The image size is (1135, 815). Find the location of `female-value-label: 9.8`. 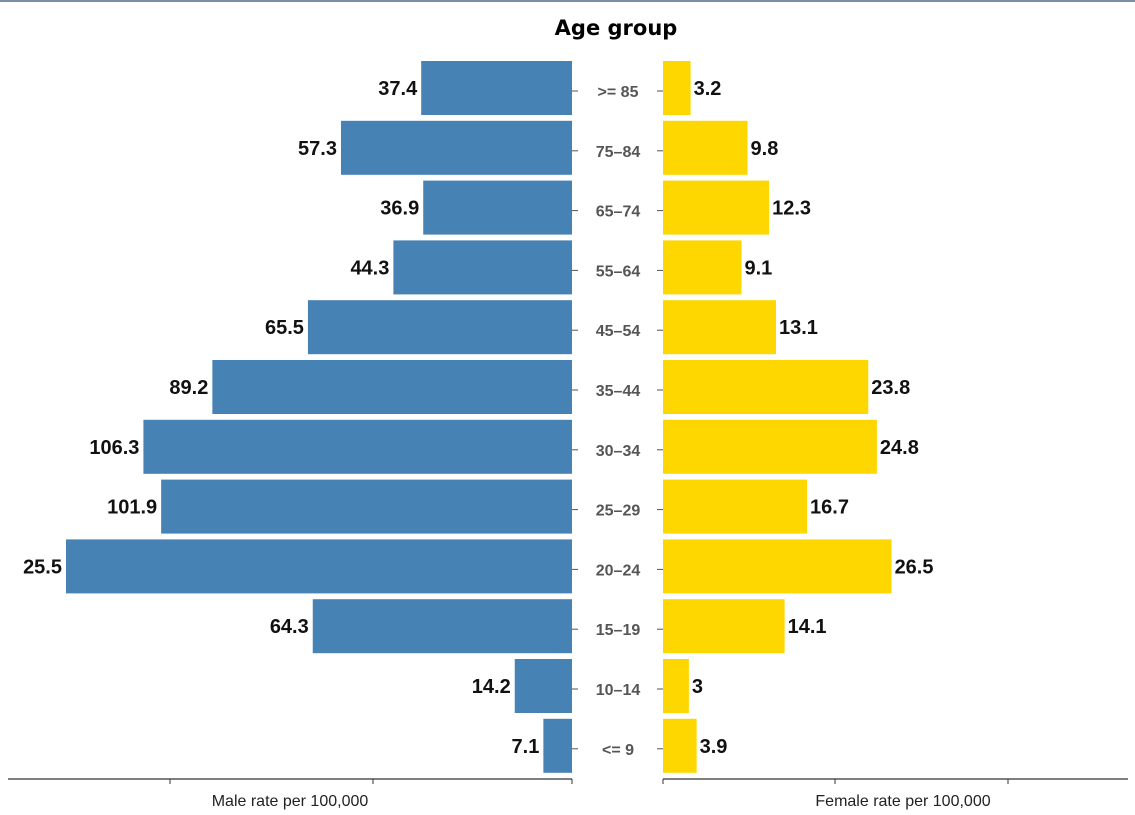

female-value-label: 9.8 is located at coordinates (765, 149).